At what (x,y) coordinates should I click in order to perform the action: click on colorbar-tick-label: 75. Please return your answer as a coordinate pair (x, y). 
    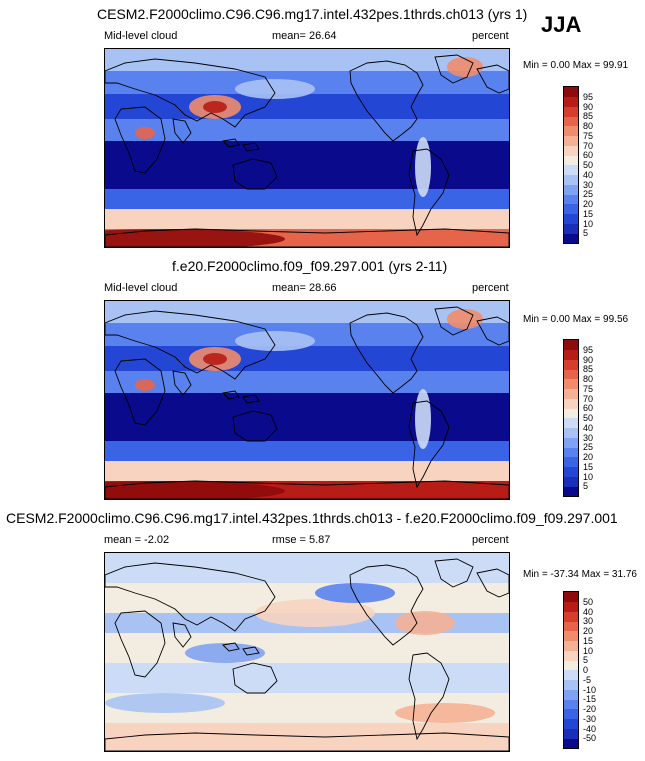
    Looking at the image, I should click on (588, 388).